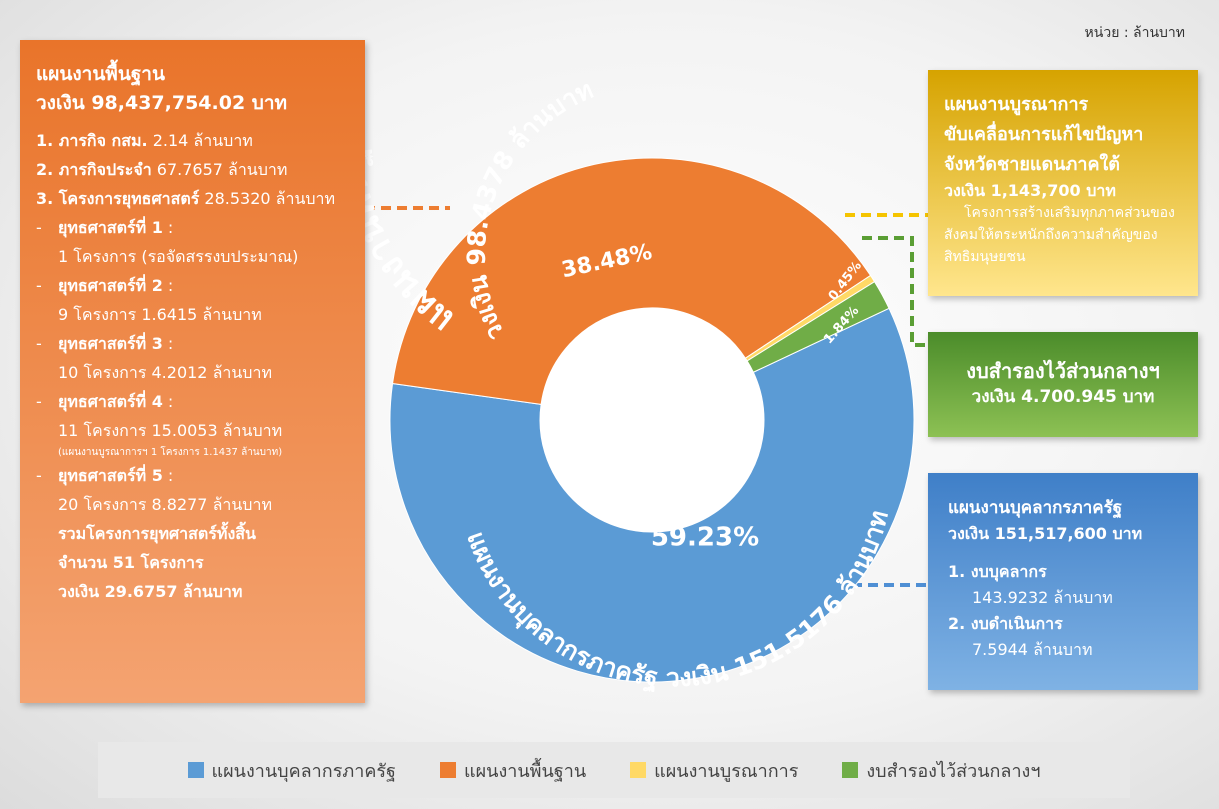 This screenshot has height=809, width=1219. What do you see at coordinates (165, 372) in the screenshot?
I see `strategy-detail: 10 โครงการ 4.2012 ล้านบาท` at bounding box center [165, 372].